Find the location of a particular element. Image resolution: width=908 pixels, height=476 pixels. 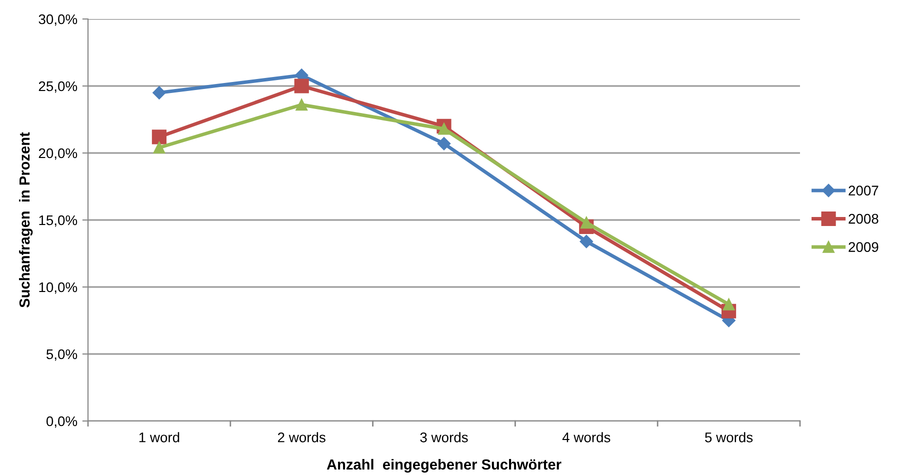

y-tick-label: 10,0% is located at coordinates (58, 288).